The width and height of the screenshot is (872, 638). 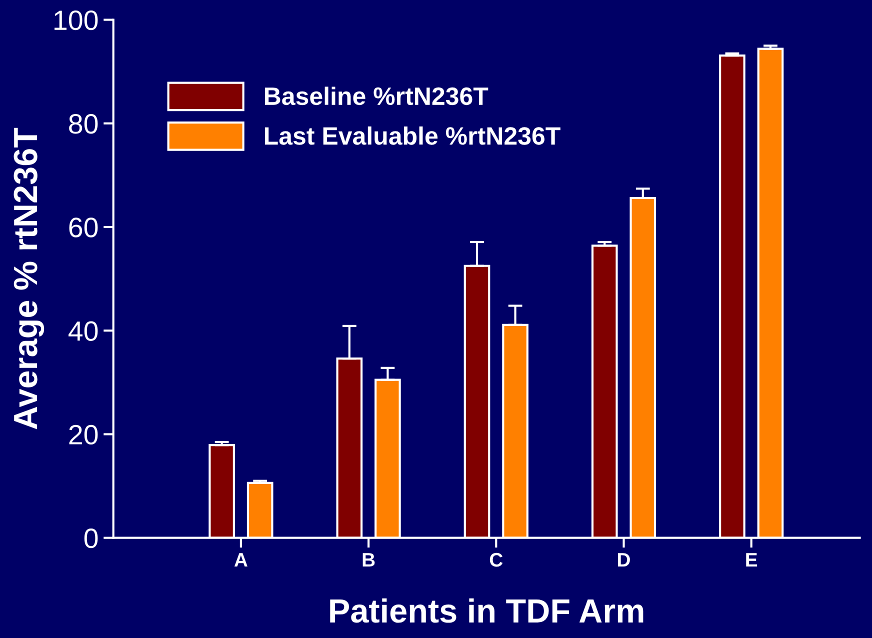 I want to click on x-tick-label: B, so click(x=368, y=560).